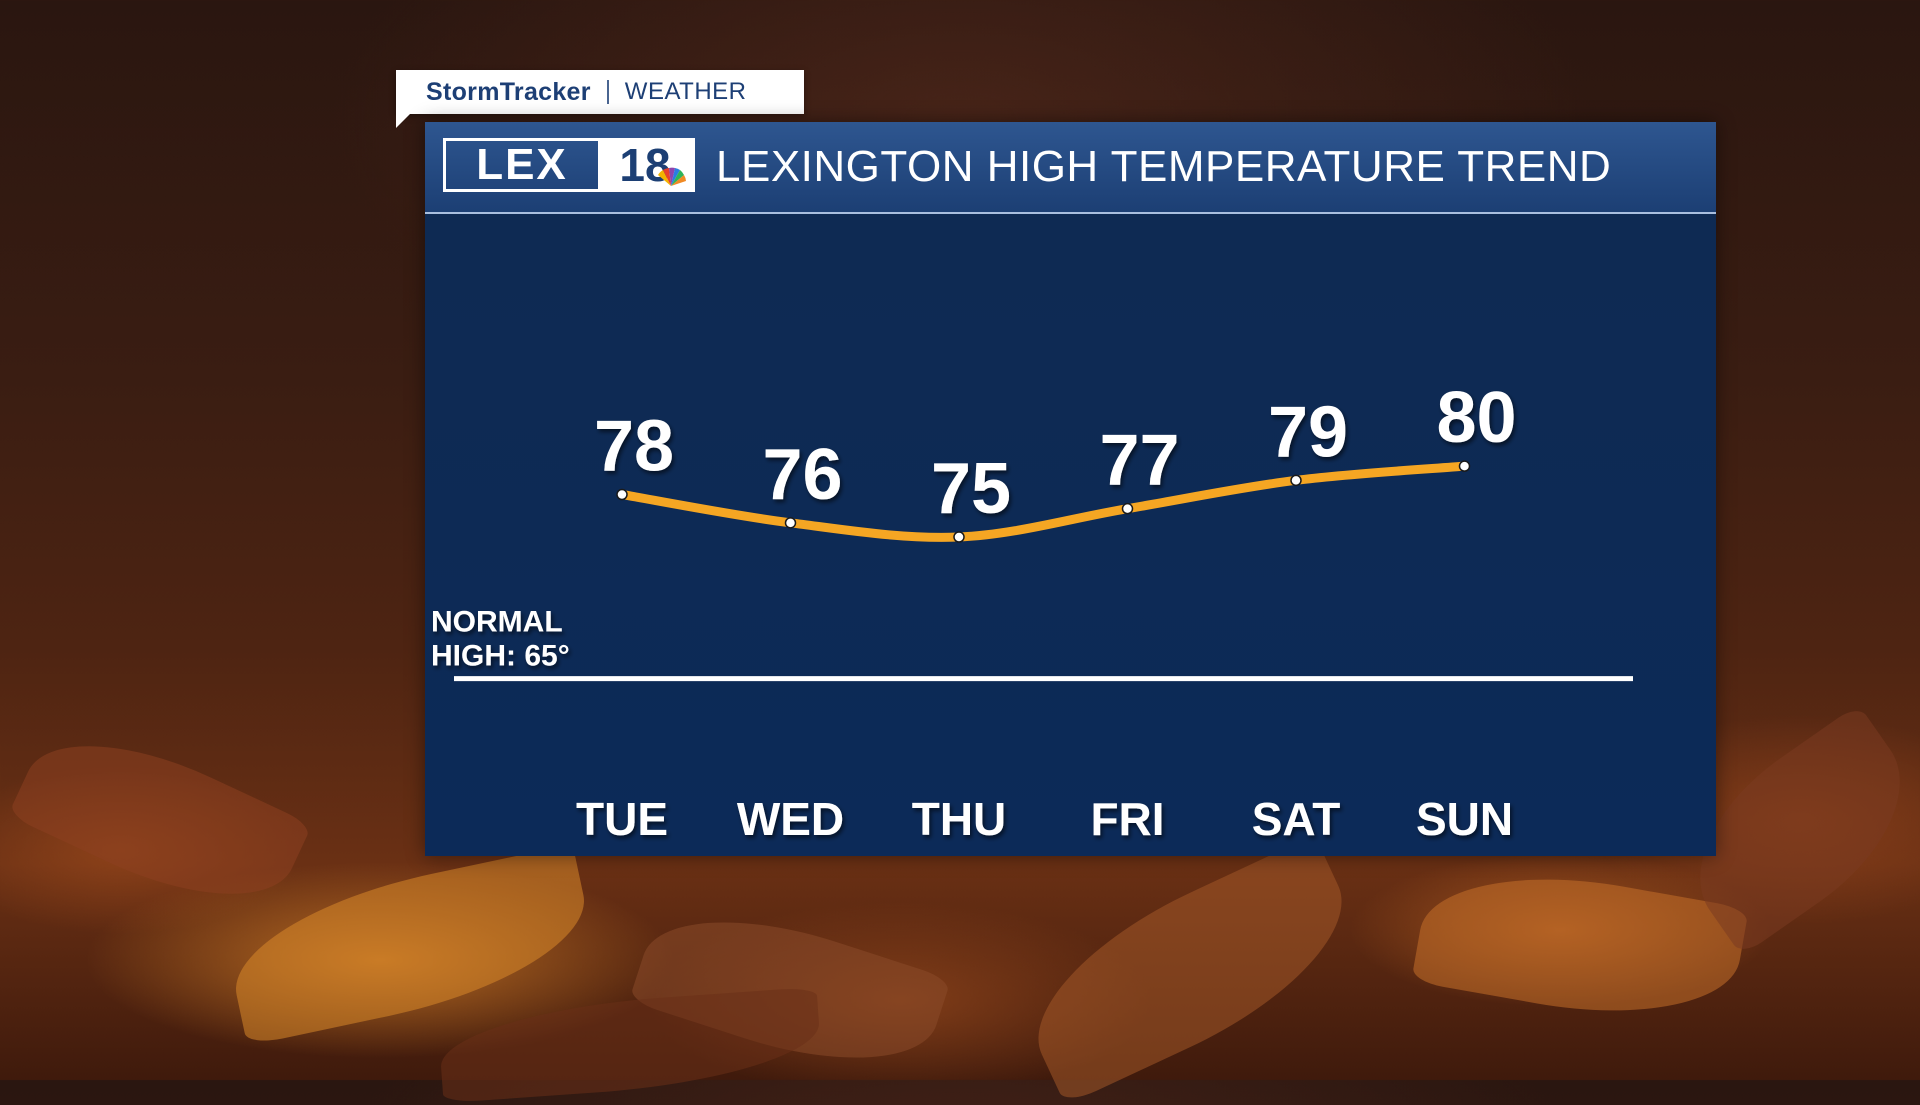  What do you see at coordinates (497, 622) in the screenshot?
I see `normal-high-label-line1: NORMAL` at bounding box center [497, 622].